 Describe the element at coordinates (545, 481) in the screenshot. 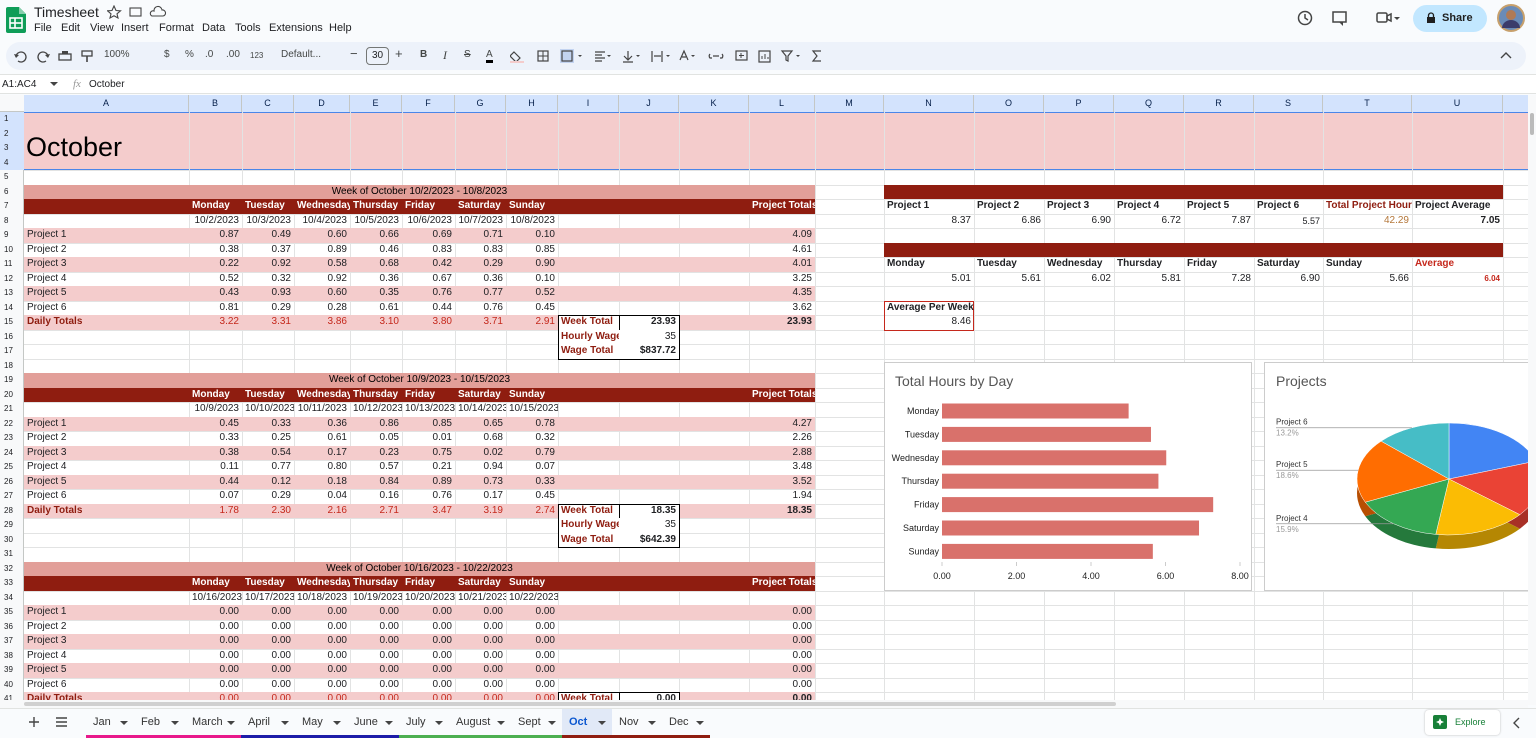

I see `cell: 0.33` at that location.